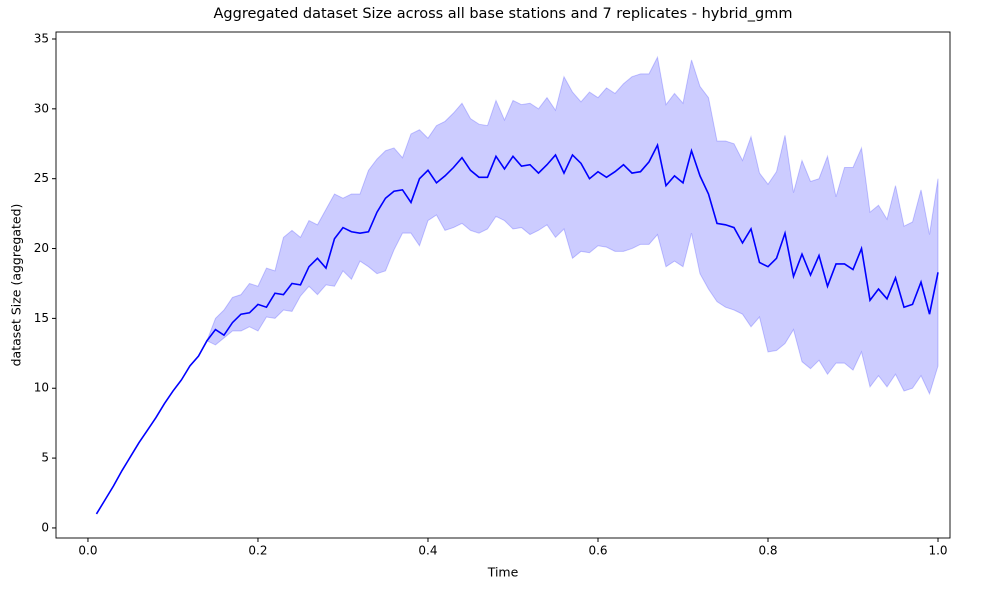  What do you see at coordinates (41, 178) in the screenshot?
I see `y-tick-label: 25` at bounding box center [41, 178].